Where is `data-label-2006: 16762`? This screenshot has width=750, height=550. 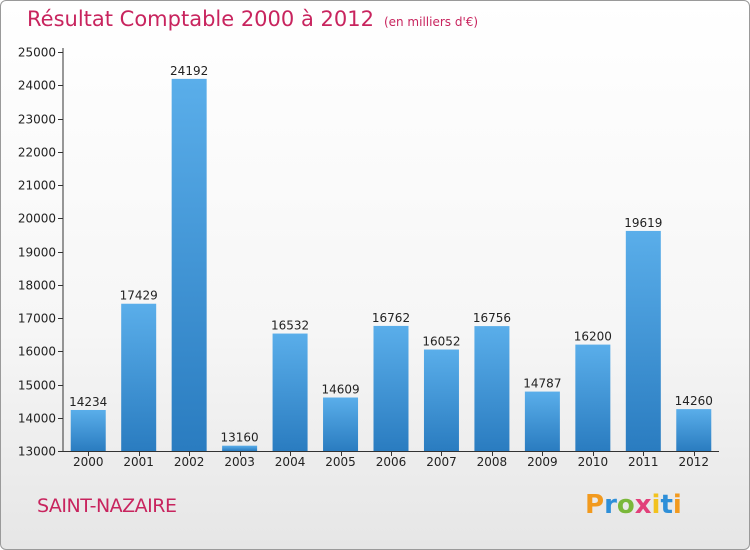
data-label-2006: 16762 is located at coordinates (391, 318).